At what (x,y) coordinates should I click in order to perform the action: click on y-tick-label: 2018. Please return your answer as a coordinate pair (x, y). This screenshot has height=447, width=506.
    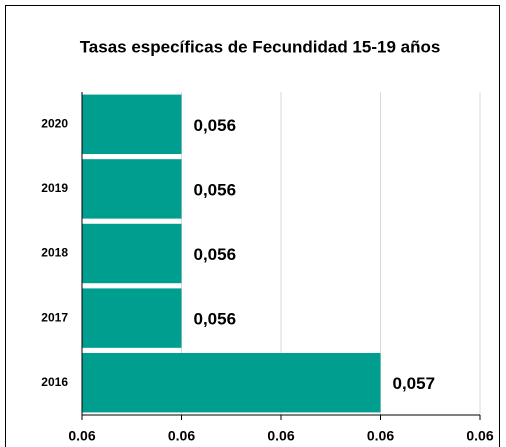
    Looking at the image, I should click on (54, 253).